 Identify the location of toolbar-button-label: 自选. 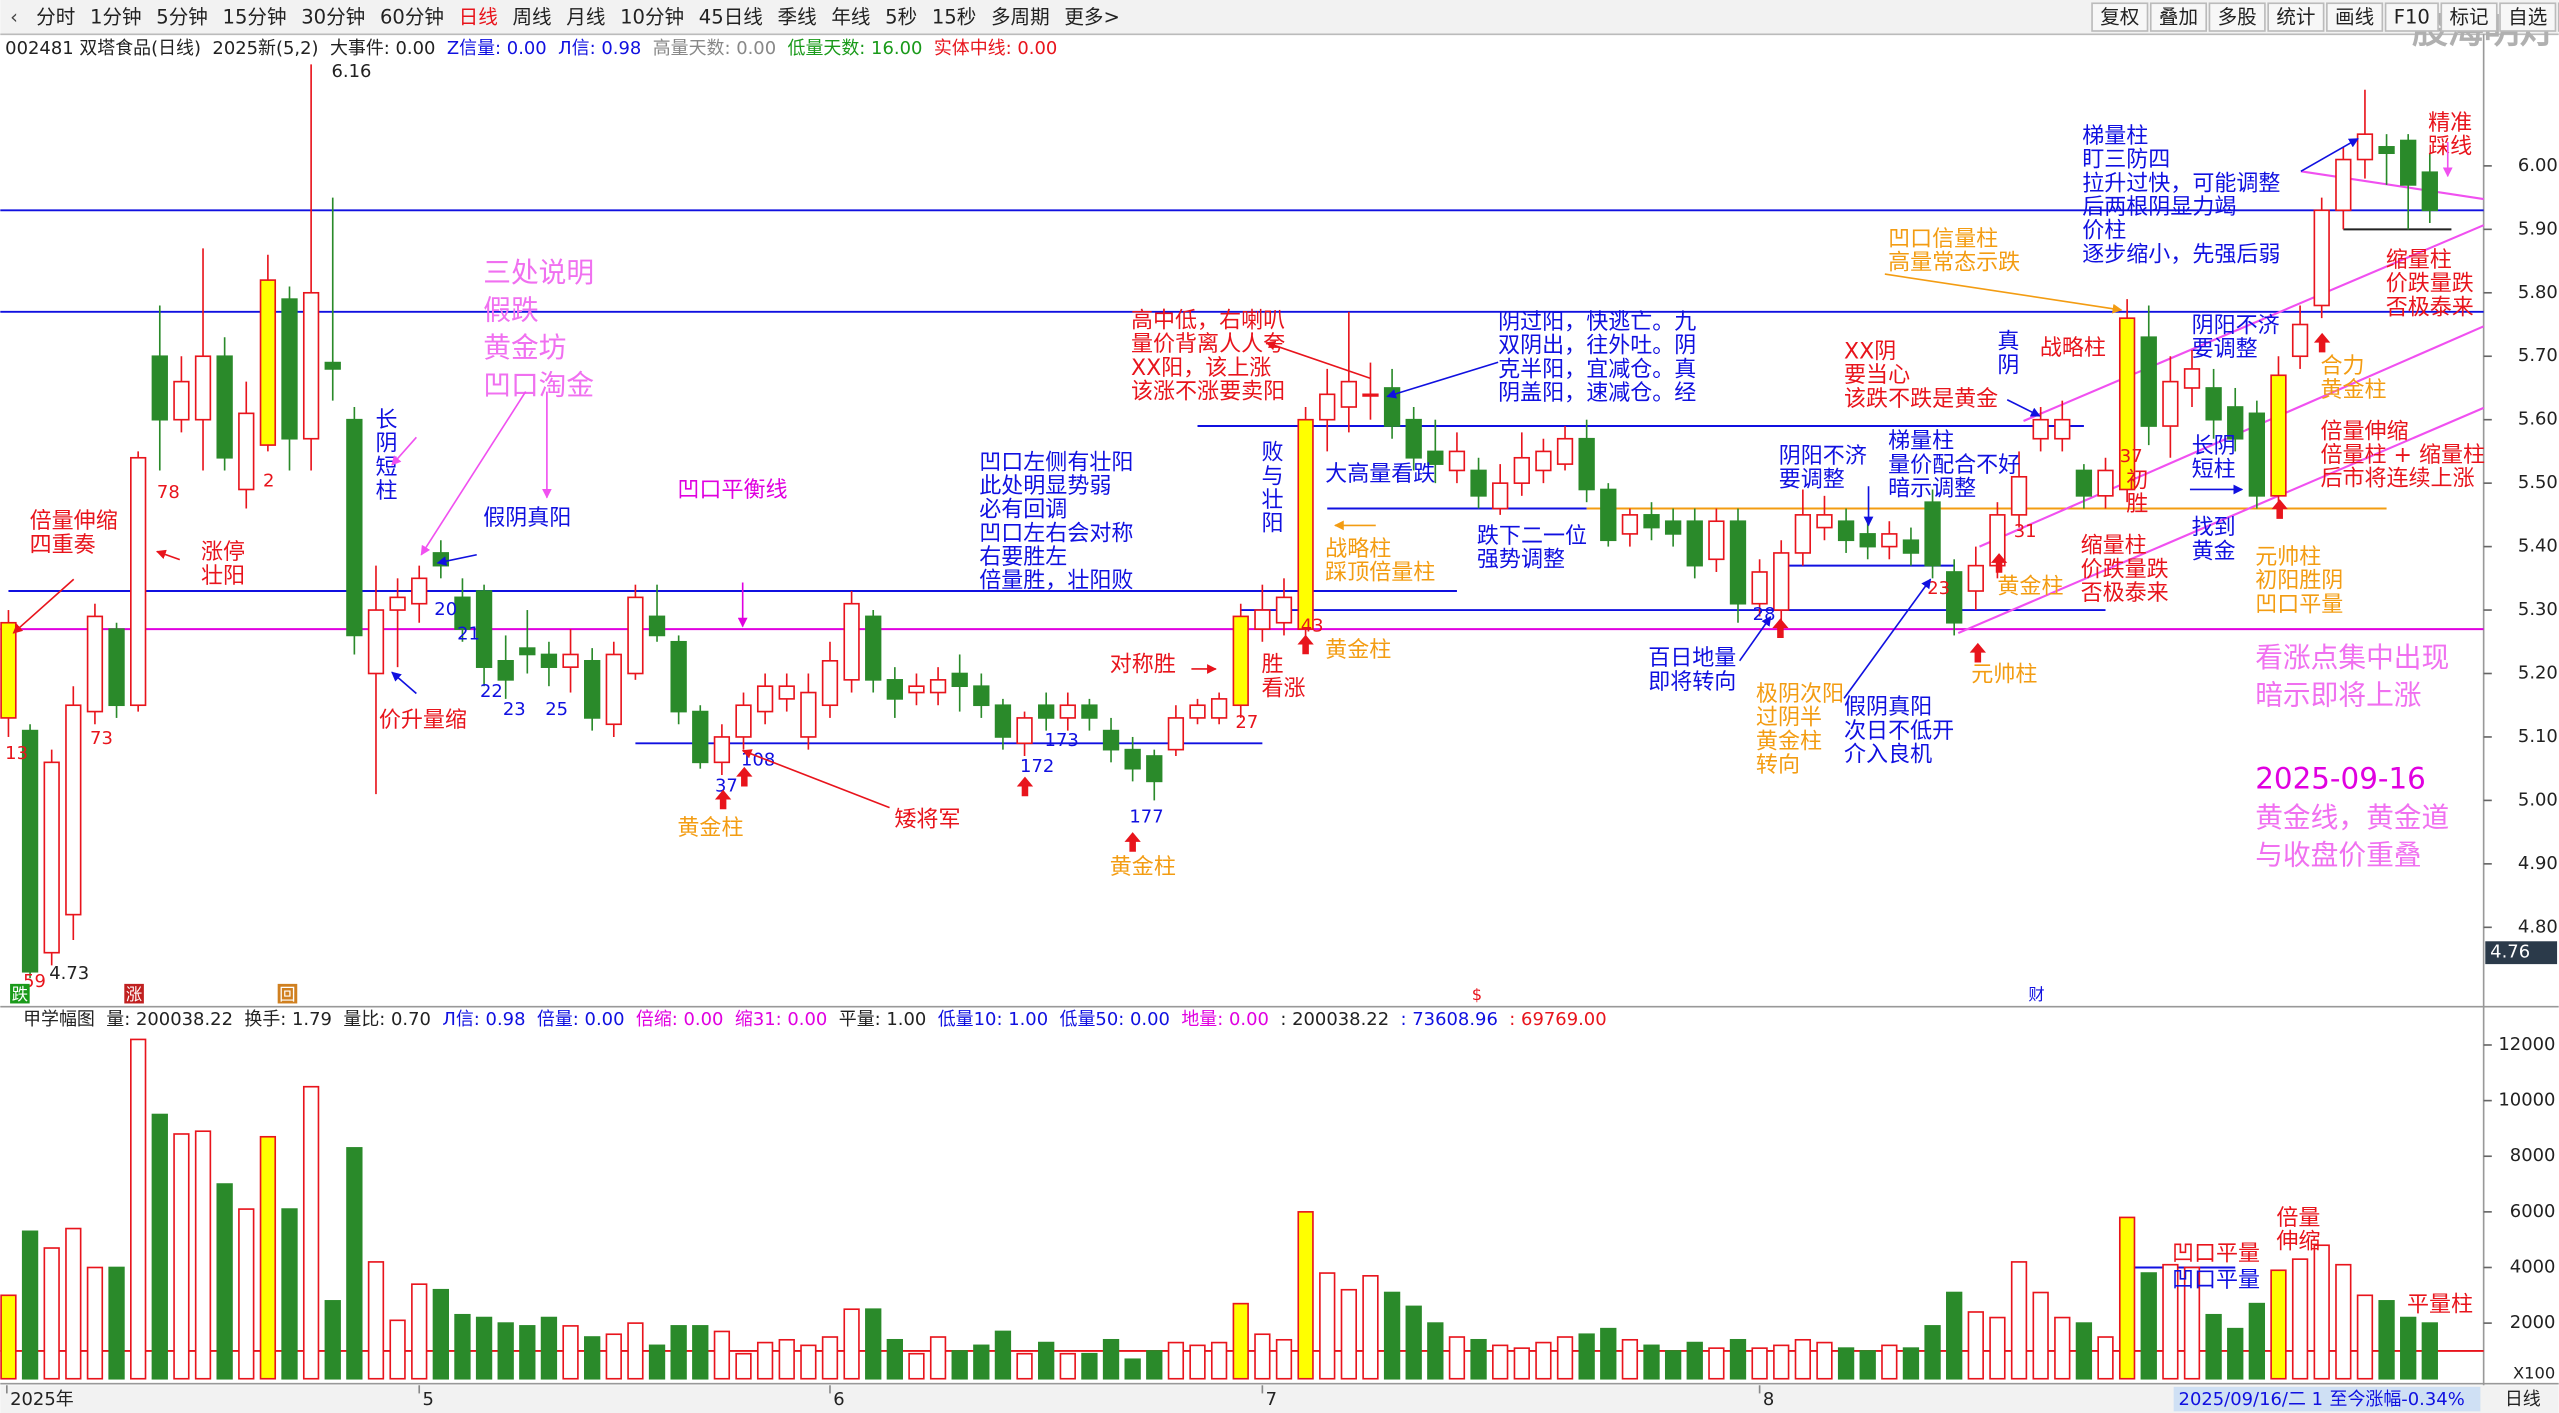
(2527, 16).